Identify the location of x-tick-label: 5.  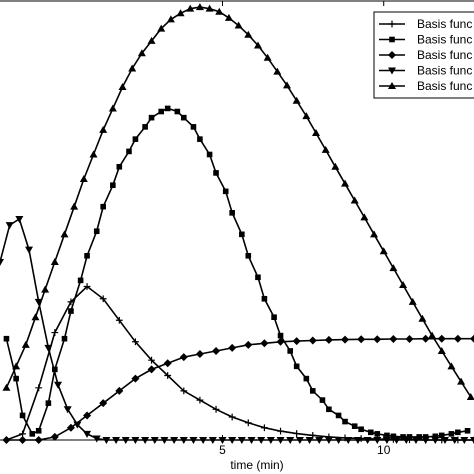
(222, 450).